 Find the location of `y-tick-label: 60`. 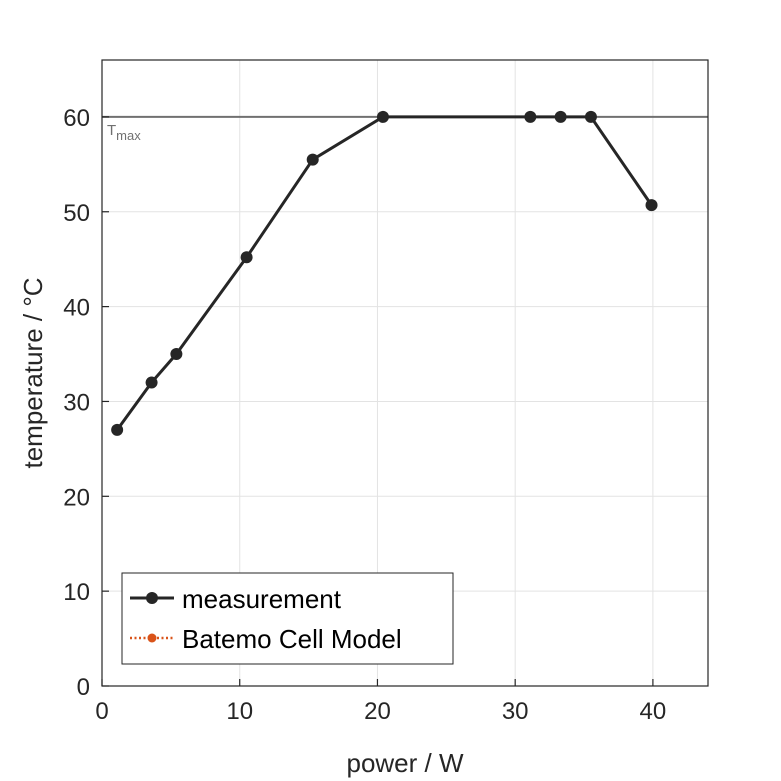

y-tick-label: 60 is located at coordinates (76, 118).